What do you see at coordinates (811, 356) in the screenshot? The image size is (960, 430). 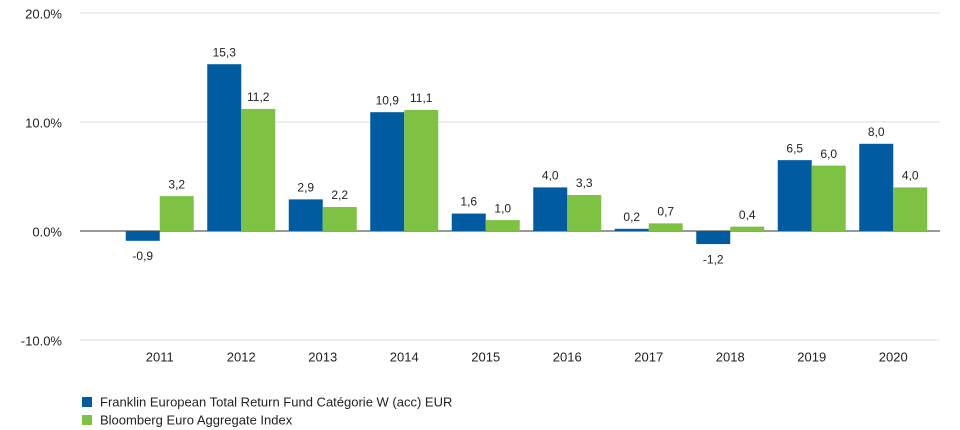 I see `x-tick-label: 2019` at bounding box center [811, 356].